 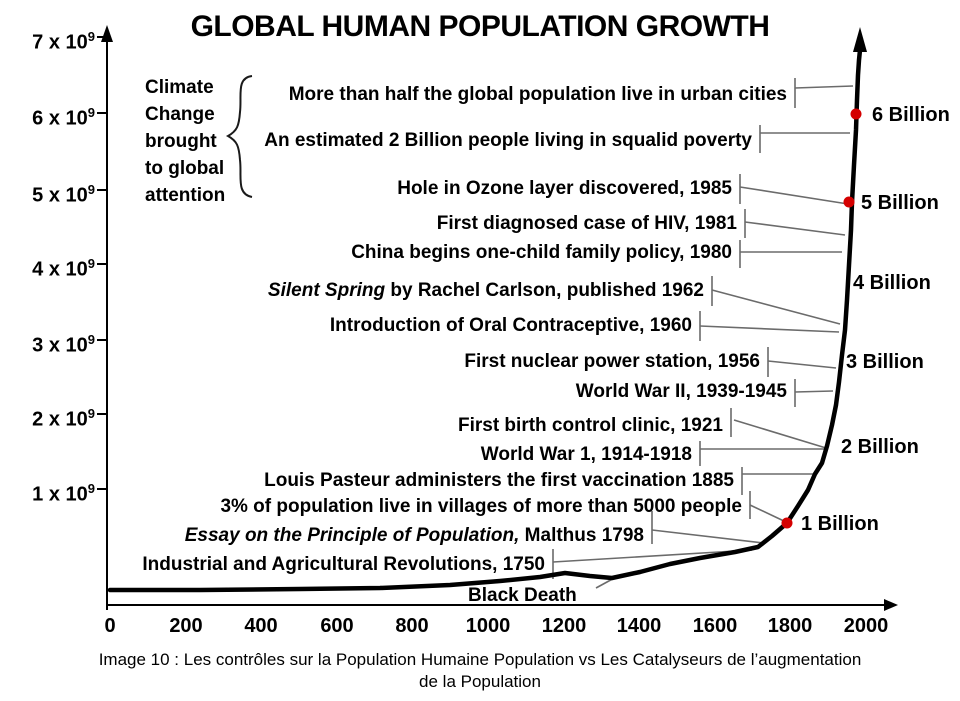 What do you see at coordinates (510, 325) in the screenshot?
I see `event-annotation-oral-contraceptive-1960: Introduction of Oral Contraceptive, 1960` at bounding box center [510, 325].